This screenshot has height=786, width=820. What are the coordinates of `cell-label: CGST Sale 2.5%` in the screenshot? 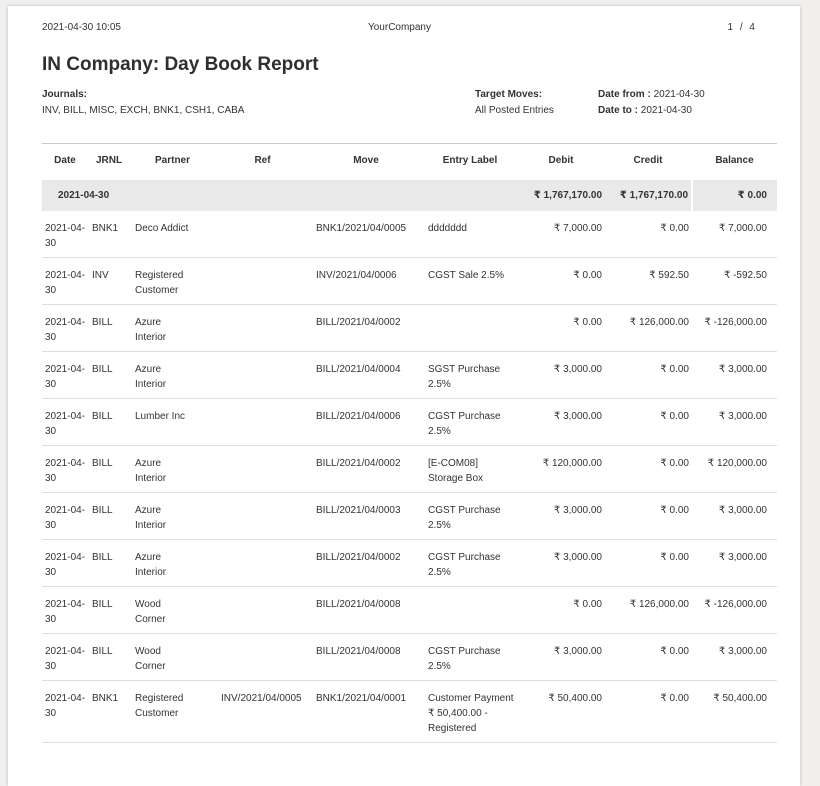 It's located at (470, 281).